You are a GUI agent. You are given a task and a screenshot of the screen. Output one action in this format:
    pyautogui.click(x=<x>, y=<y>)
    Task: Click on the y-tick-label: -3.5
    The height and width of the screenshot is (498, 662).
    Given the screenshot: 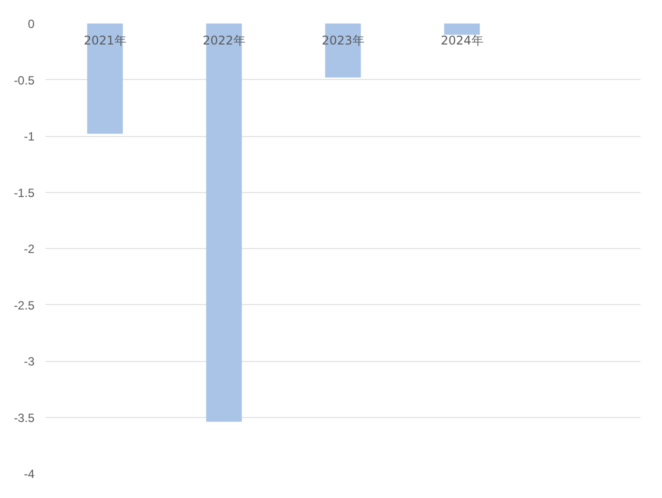 What is the action you would take?
    pyautogui.click(x=24, y=417)
    